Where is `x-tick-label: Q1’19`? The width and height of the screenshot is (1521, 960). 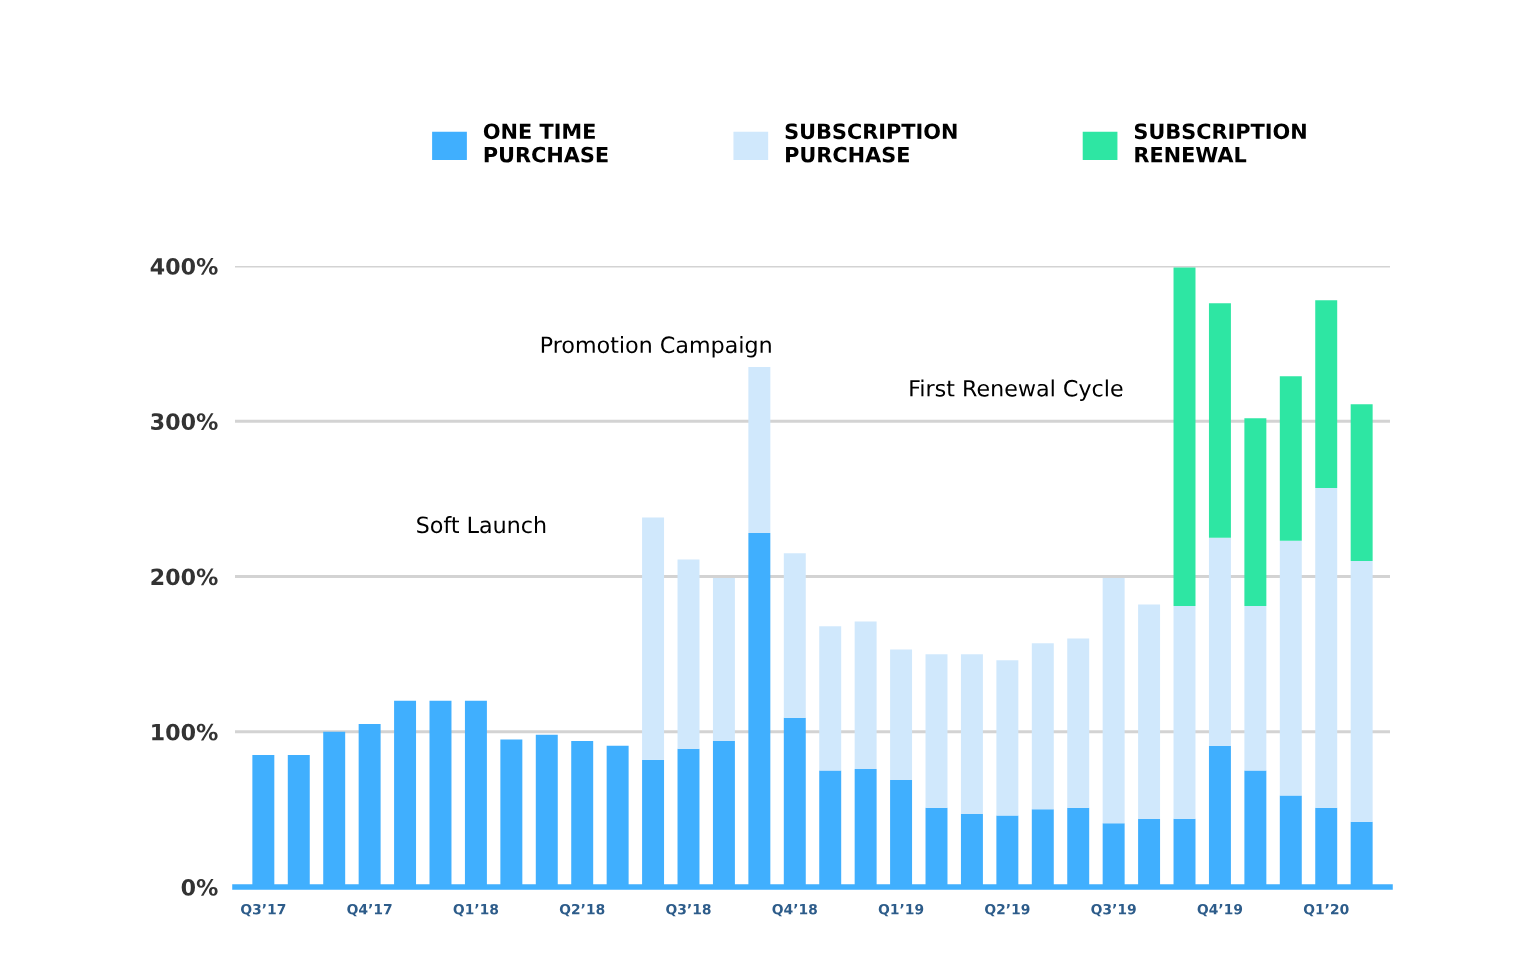 x-tick-label: Q1’19 is located at coordinates (901, 910).